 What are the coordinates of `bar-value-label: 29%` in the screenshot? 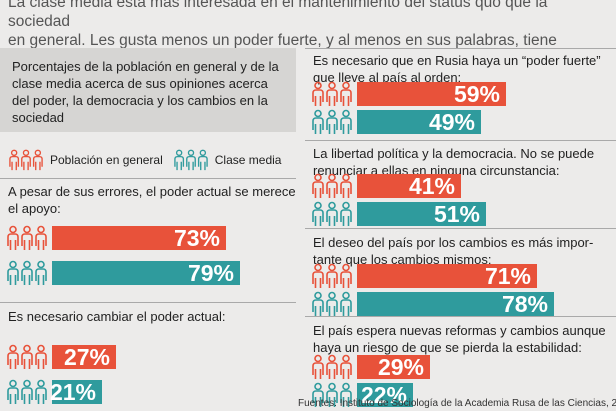 It's located at (400, 367).